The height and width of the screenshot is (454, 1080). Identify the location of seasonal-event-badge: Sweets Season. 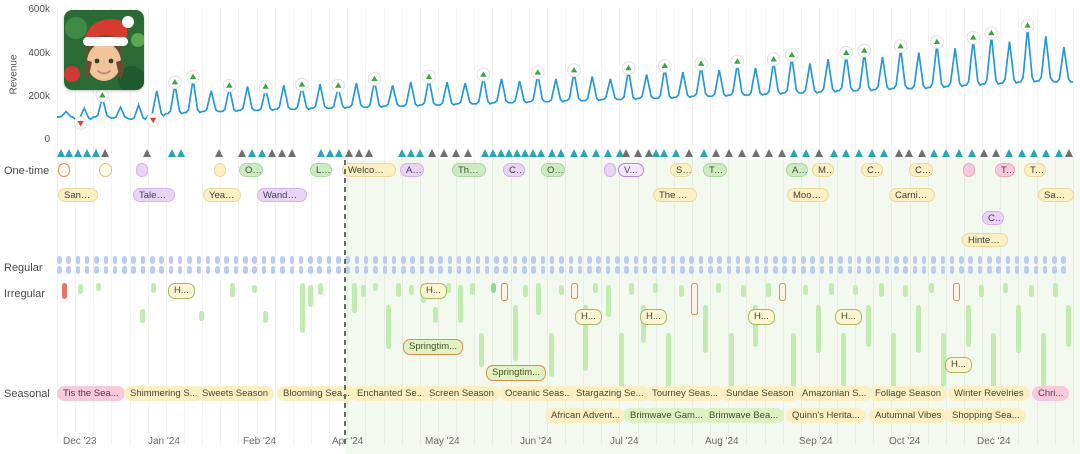
(235, 393).